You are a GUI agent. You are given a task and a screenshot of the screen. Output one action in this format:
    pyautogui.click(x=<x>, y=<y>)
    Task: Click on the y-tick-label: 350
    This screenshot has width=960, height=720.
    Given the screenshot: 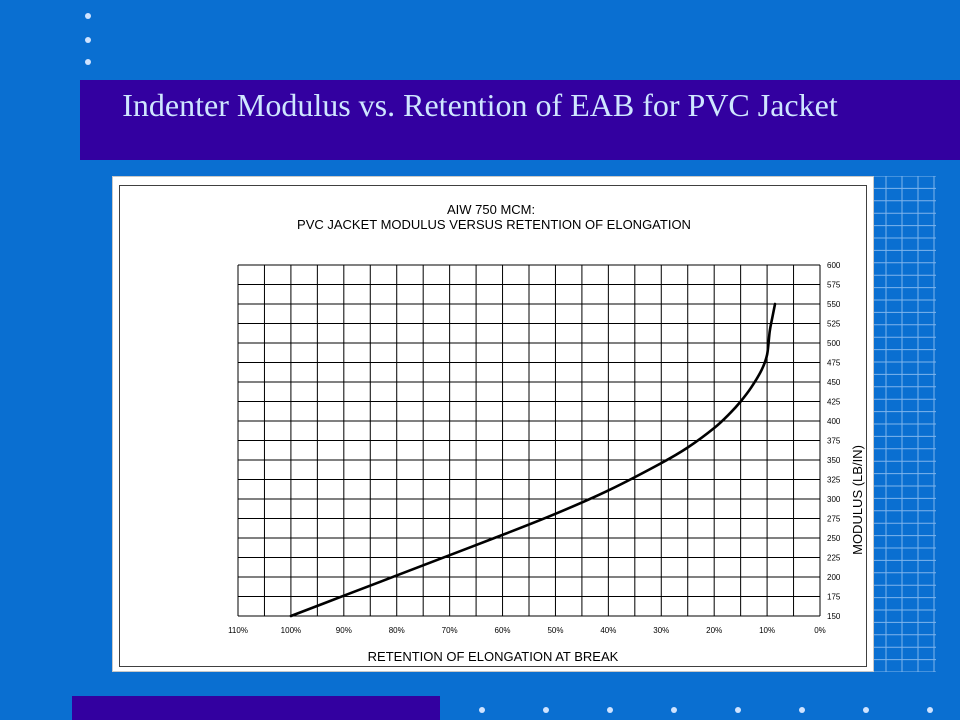 What is the action you would take?
    pyautogui.click(x=834, y=460)
    